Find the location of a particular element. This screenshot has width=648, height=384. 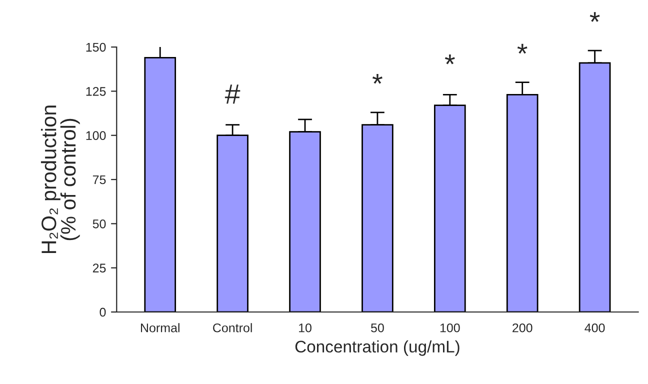

x-axis-title: Concentration (ug/mL) is located at coordinates (377, 348).